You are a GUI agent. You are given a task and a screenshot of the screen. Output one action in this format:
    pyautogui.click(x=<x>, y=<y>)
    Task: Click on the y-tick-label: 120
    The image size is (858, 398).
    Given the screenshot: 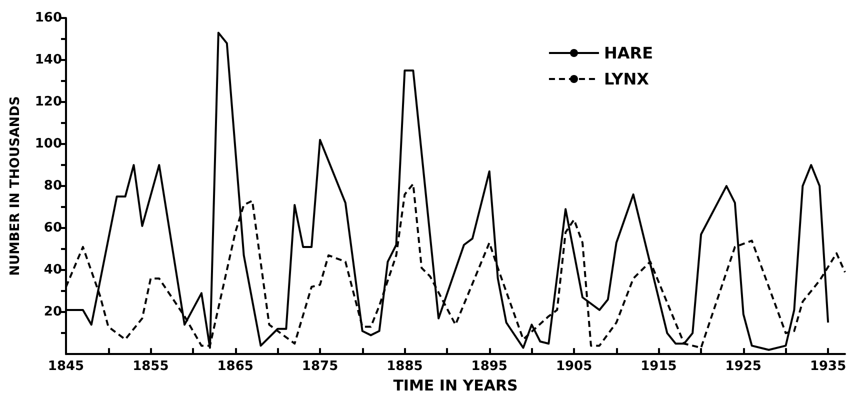 What is the action you would take?
    pyautogui.click(x=48, y=102)
    